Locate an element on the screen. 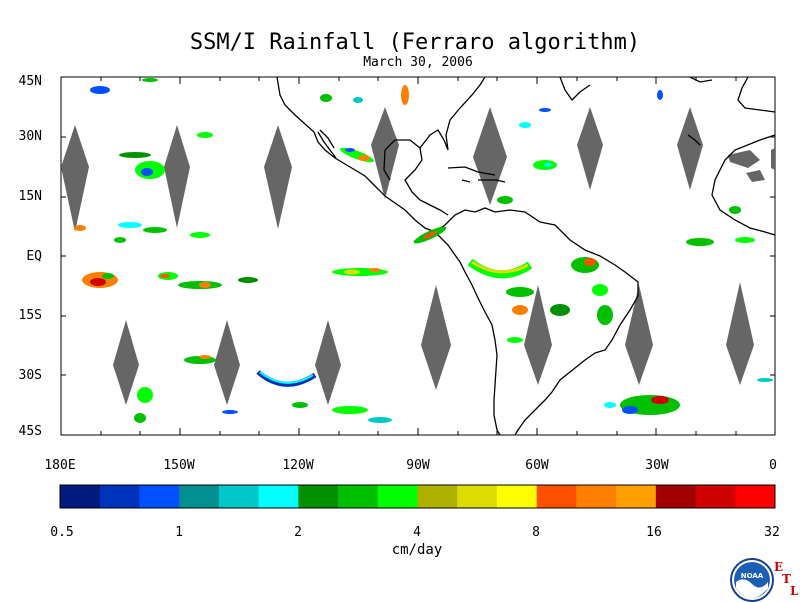 This screenshot has width=800, height=602. lat-label-30s: 30S is located at coordinates (30, 375).